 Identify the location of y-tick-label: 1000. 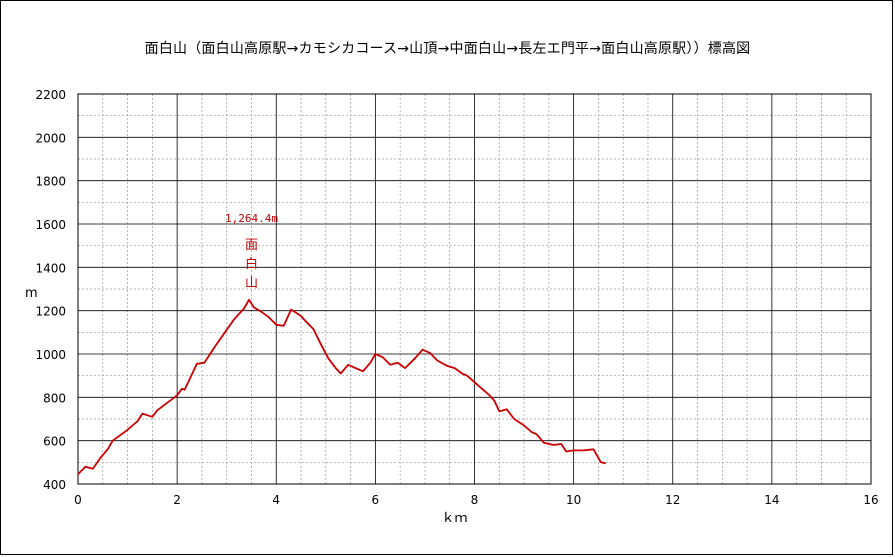
(50, 355).